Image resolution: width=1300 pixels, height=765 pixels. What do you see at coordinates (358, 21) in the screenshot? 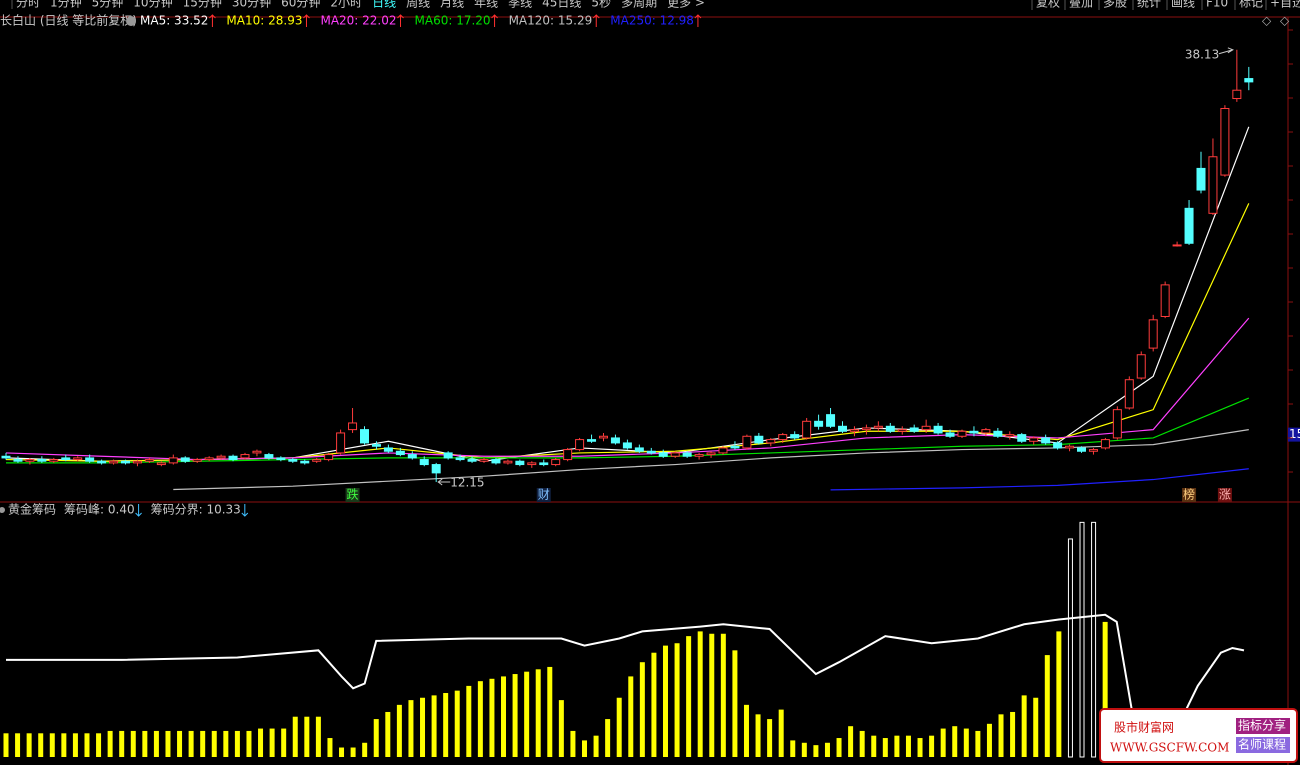
I see `legend-entry: MA20: 22.02` at bounding box center [358, 21].